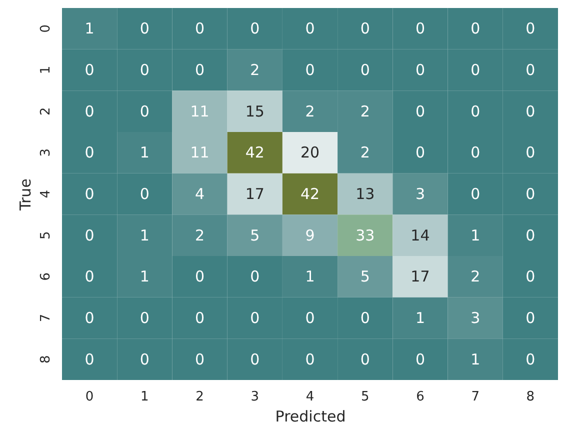  I want to click on y-tick-label: 3, so click(46, 152).